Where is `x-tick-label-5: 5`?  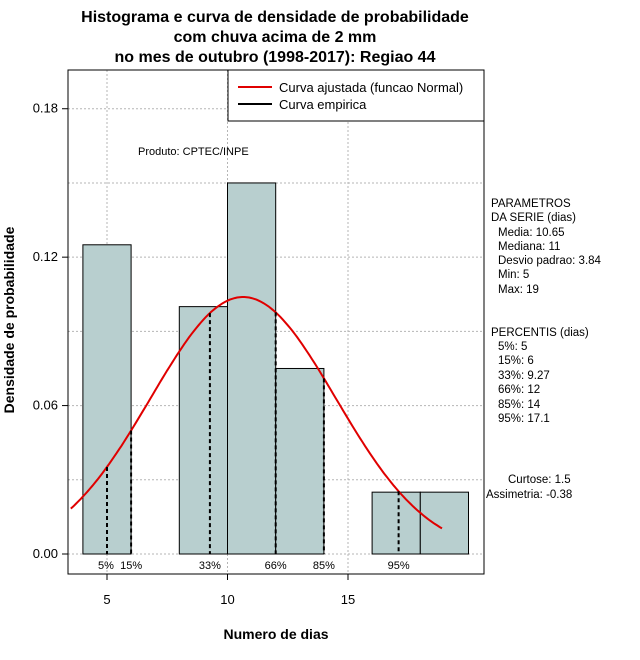 x-tick-label-5: 5 is located at coordinates (106, 599).